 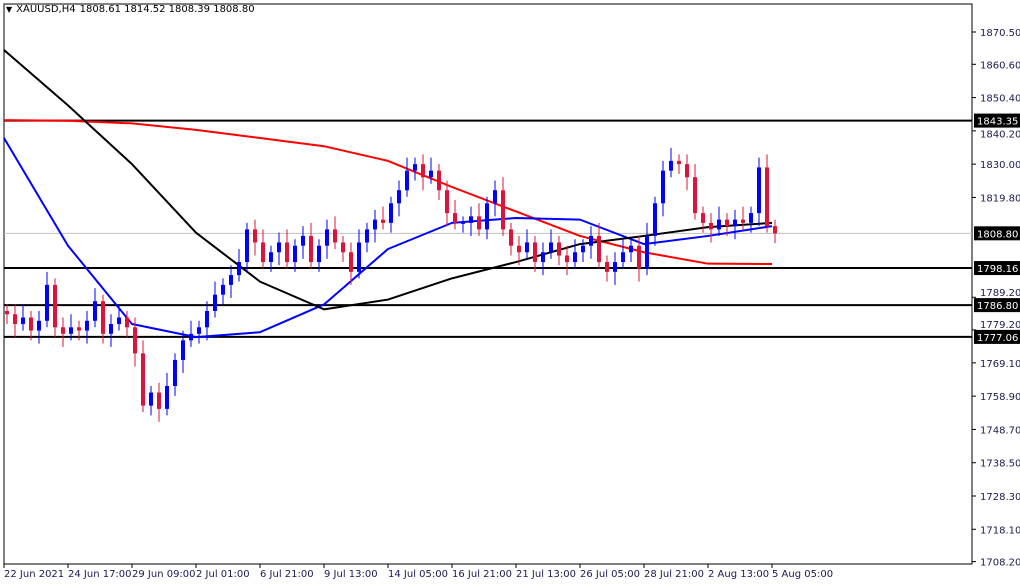 What do you see at coordinates (46, 9) in the screenshot?
I see `symbol-label: XAUUSD,H4` at bounding box center [46, 9].